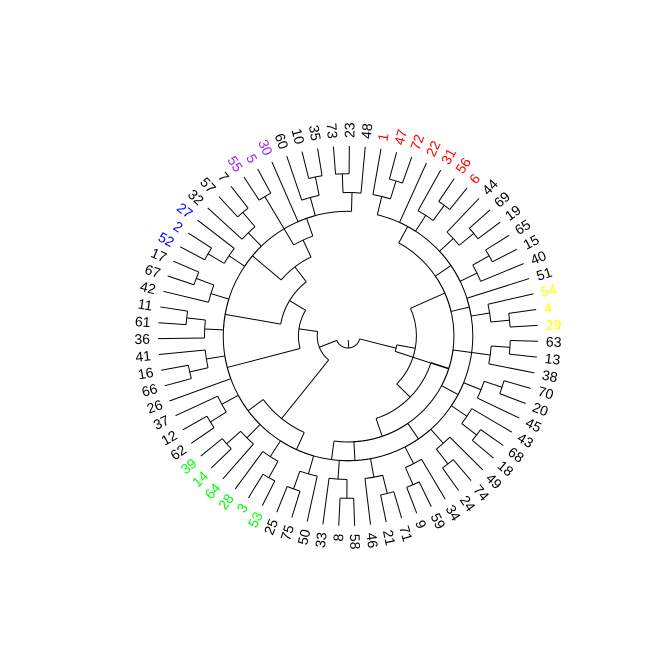  I want to click on tip-label: 54, so click(548, 290).